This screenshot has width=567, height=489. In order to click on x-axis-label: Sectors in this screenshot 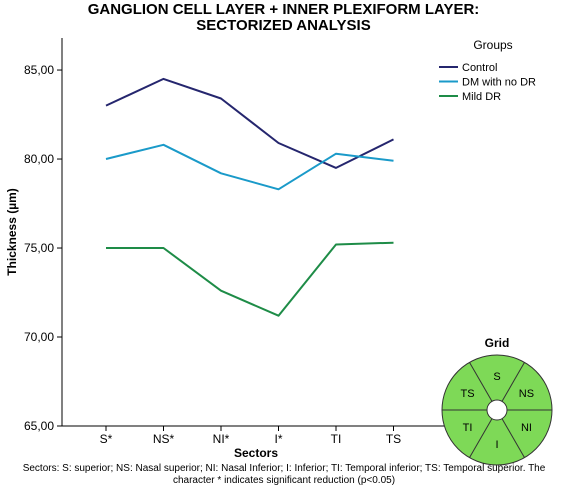, I will do `click(256, 453)`.